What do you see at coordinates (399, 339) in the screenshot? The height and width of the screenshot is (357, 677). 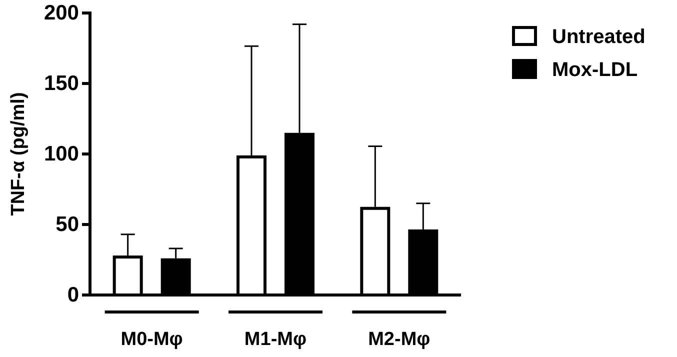 I see `x-tick-label: M2-Mφ` at bounding box center [399, 339].